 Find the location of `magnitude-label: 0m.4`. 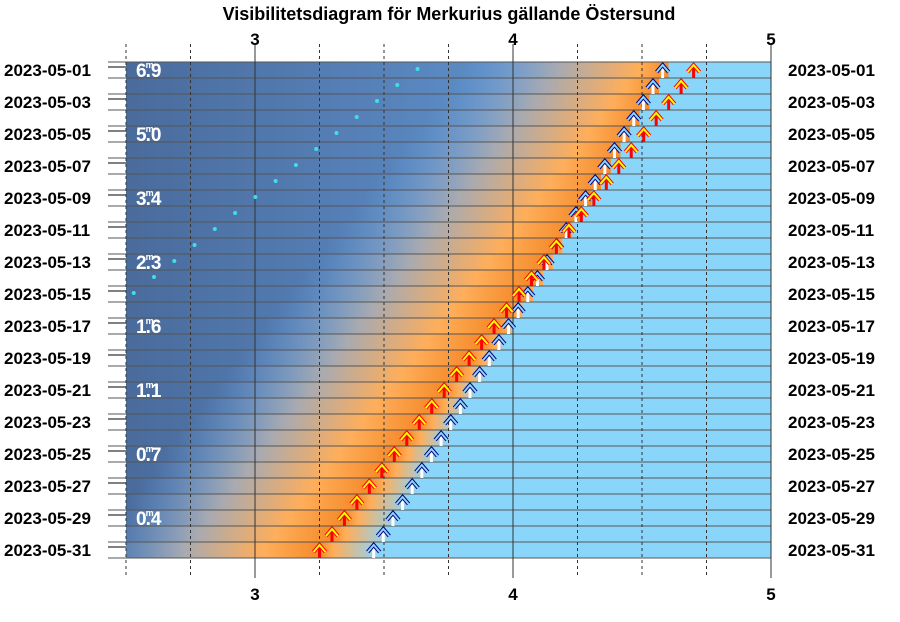

magnitude-label: 0m.4 is located at coordinates (149, 519).